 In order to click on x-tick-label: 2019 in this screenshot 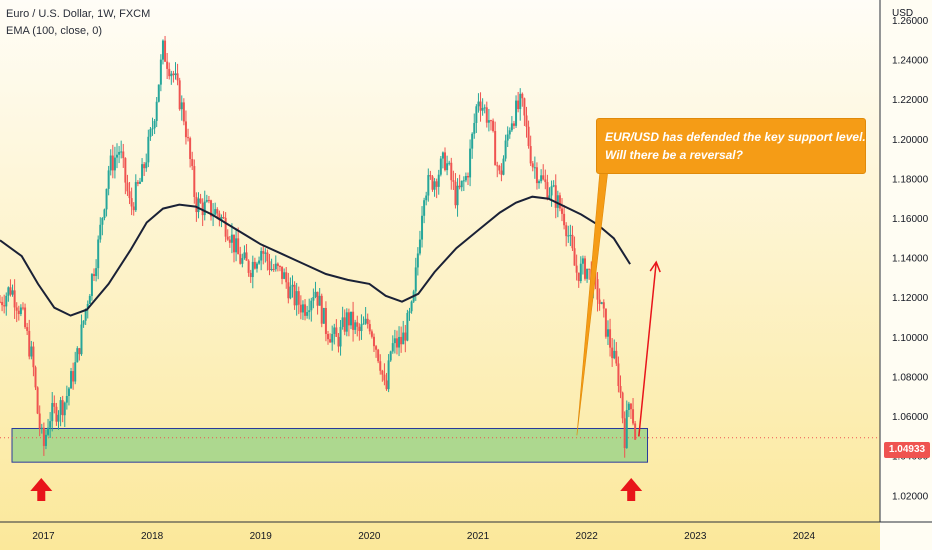, I will do `click(261, 536)`.